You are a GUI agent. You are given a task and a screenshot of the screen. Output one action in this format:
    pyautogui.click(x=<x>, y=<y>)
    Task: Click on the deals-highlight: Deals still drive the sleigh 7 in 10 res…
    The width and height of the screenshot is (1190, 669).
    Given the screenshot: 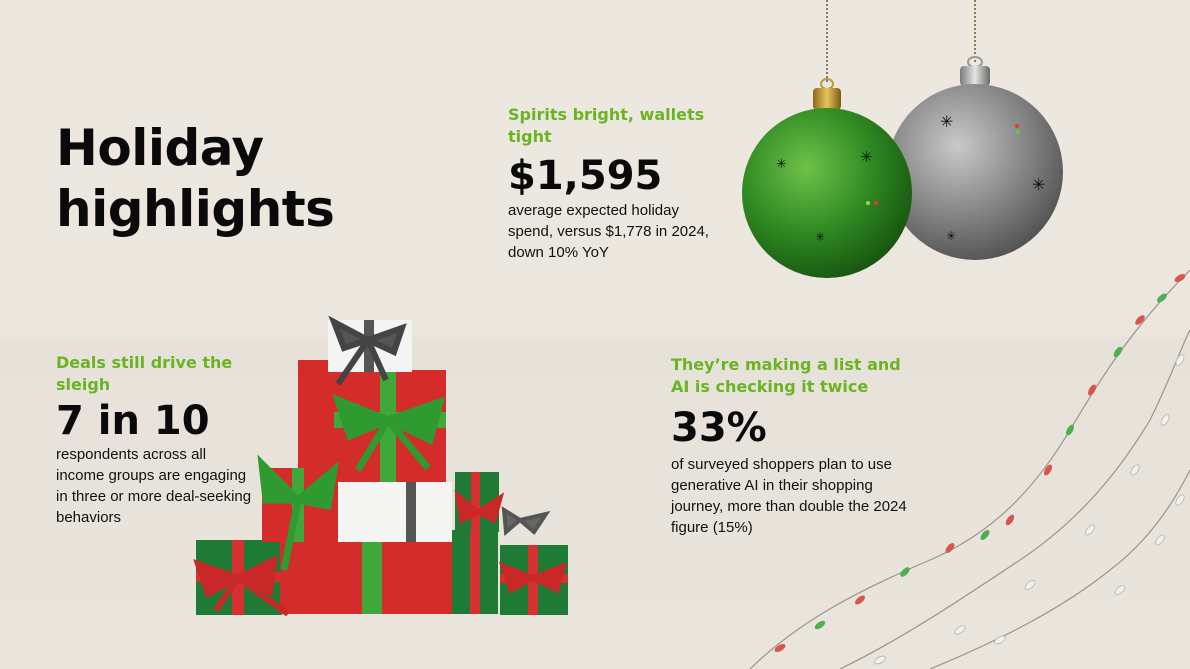 What is the action you would take?
    pyautogui.click(x=171, y=440)
    